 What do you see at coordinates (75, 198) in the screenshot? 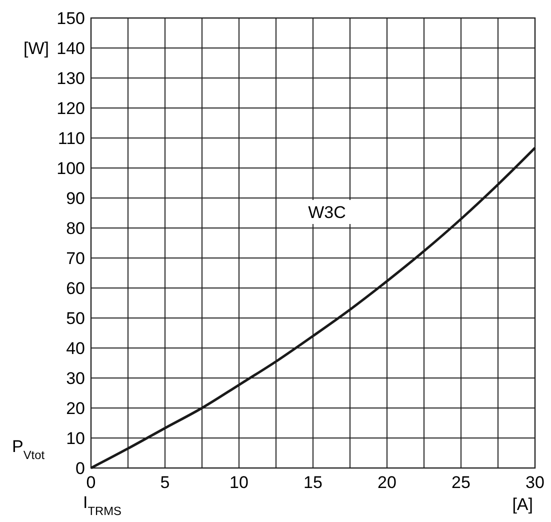
I see `y-tick-label: 90` at bounding box center [75, 198].